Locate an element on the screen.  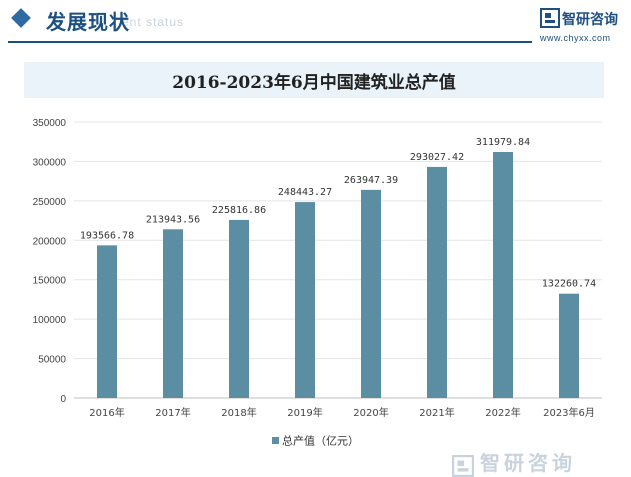
legend: 总产值（亿元） is located at coordinates (315, 439).